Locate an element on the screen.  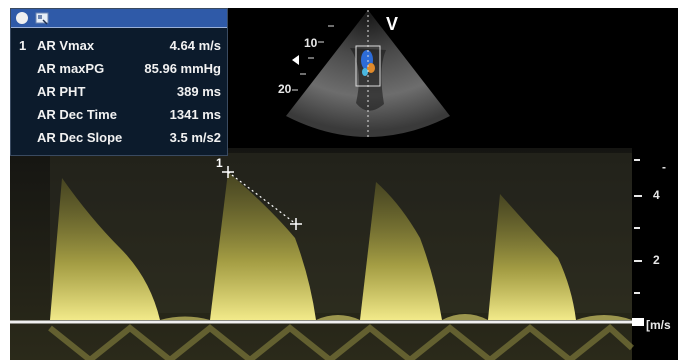
record-icon is located at coordinates (22, 18).